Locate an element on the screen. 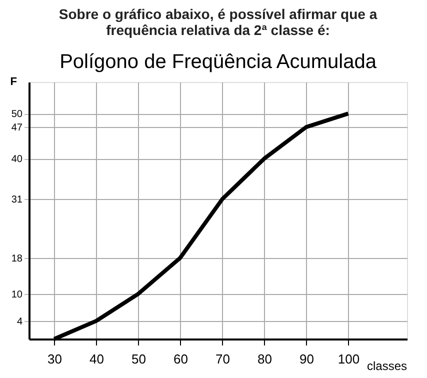 This screenshot has width=427, height=378. x-tick-label: 30 is located at coordinates (54, 359).